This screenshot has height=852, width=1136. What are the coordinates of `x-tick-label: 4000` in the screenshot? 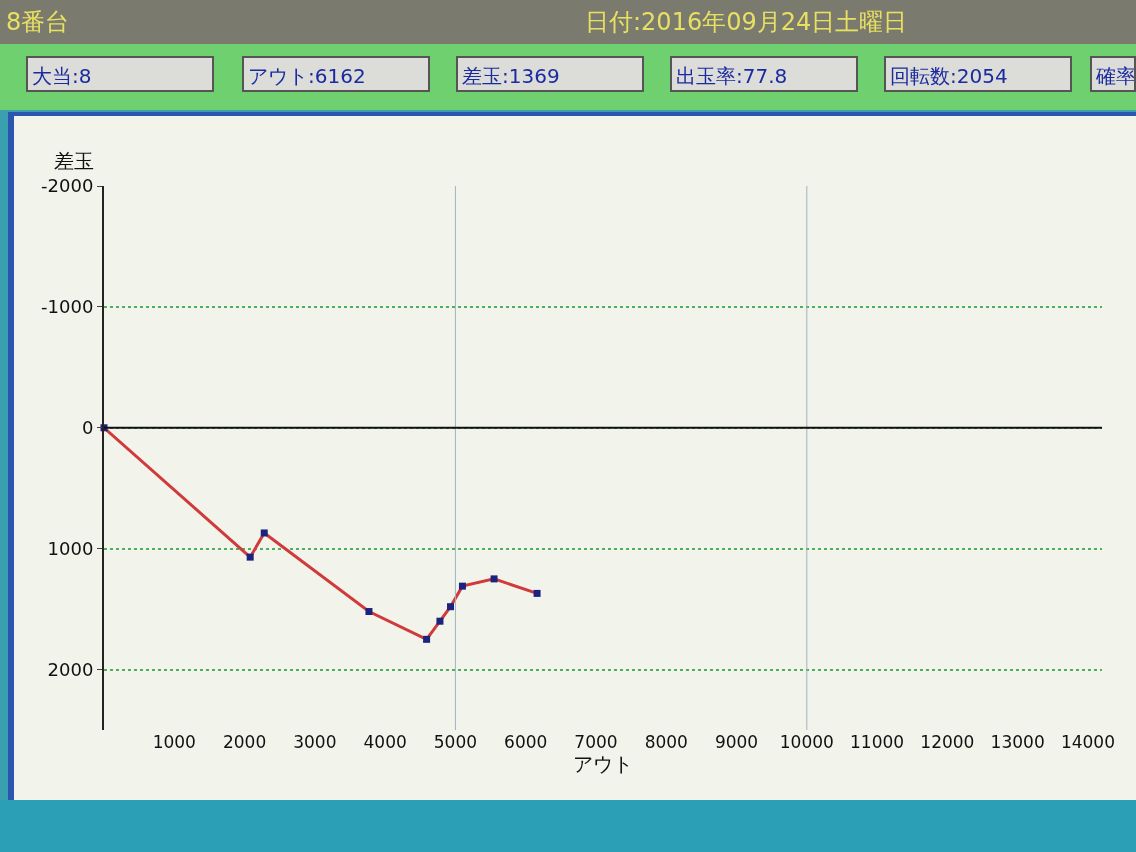 It's located at (385, 742).